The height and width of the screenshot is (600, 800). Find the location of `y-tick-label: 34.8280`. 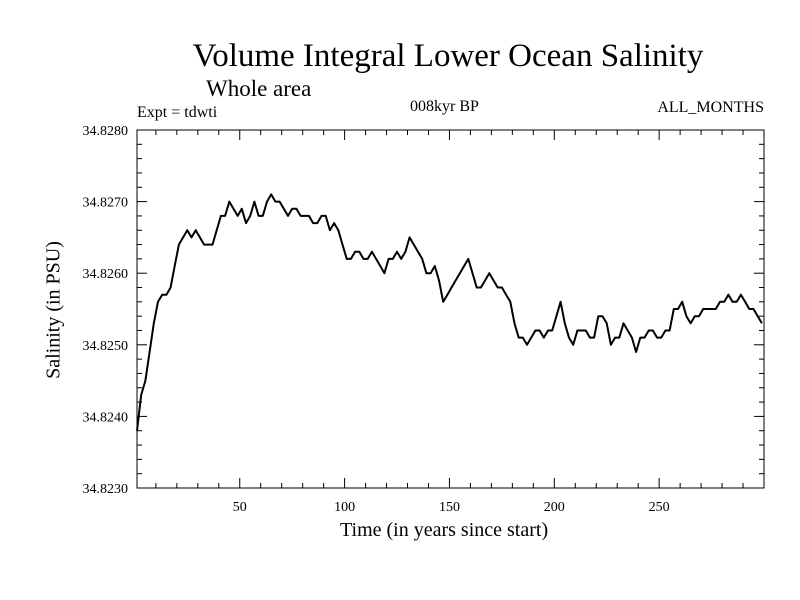

y-tick-label: 34.8280 is located at coordinates (106, 131).